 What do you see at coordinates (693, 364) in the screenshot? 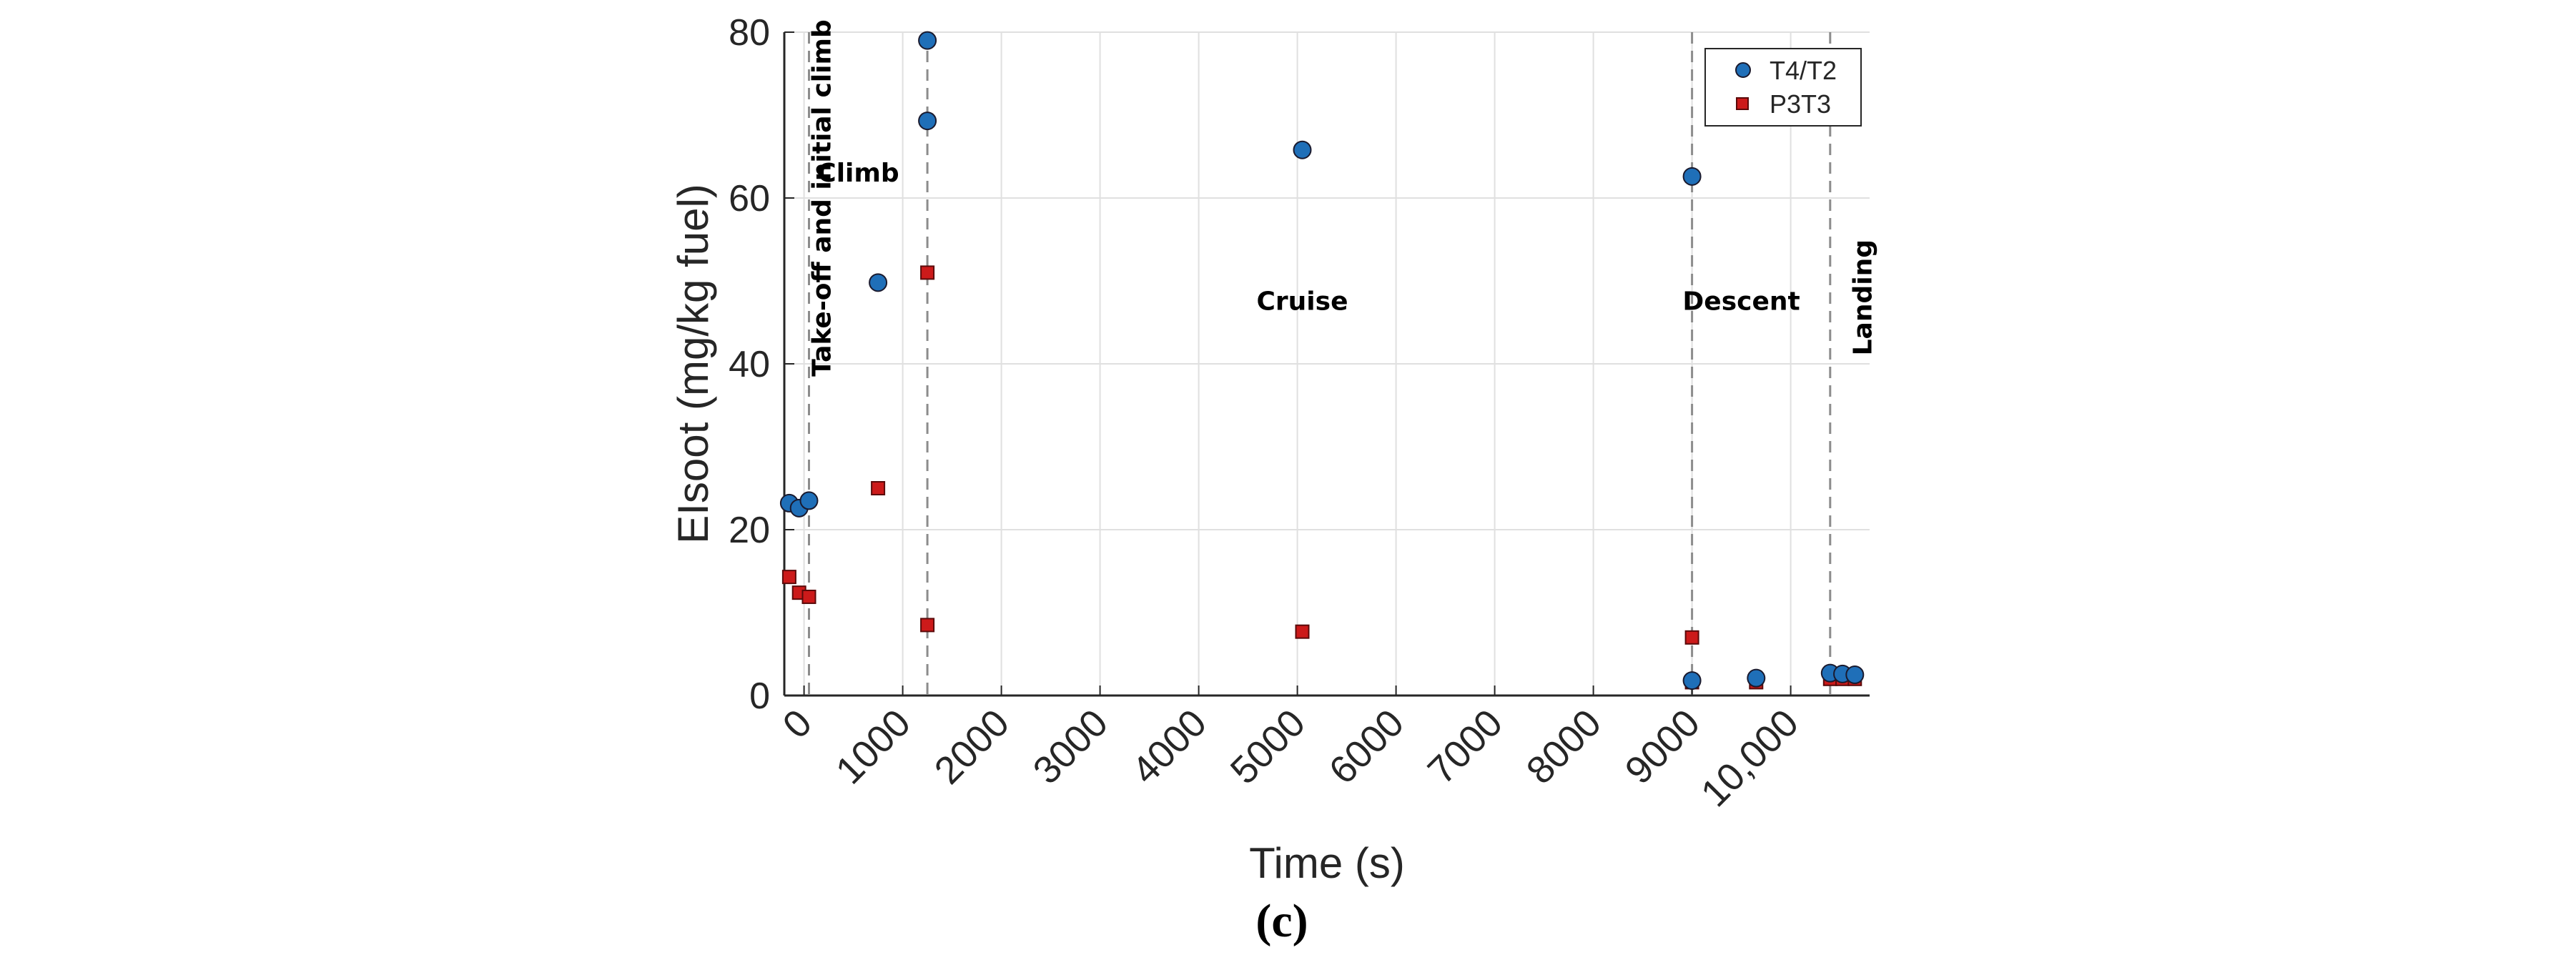
I see `y-axis-label: EIsoot (mg/kg fuel)` at bounding box center [693, 364].